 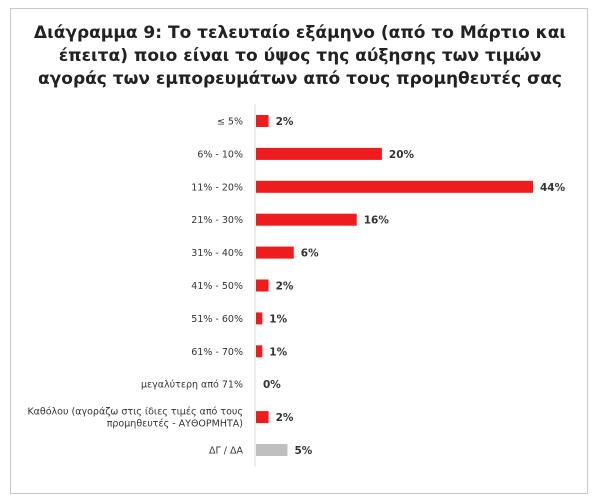 I want to click on value-label: 5%, so click(x=303, y=451).